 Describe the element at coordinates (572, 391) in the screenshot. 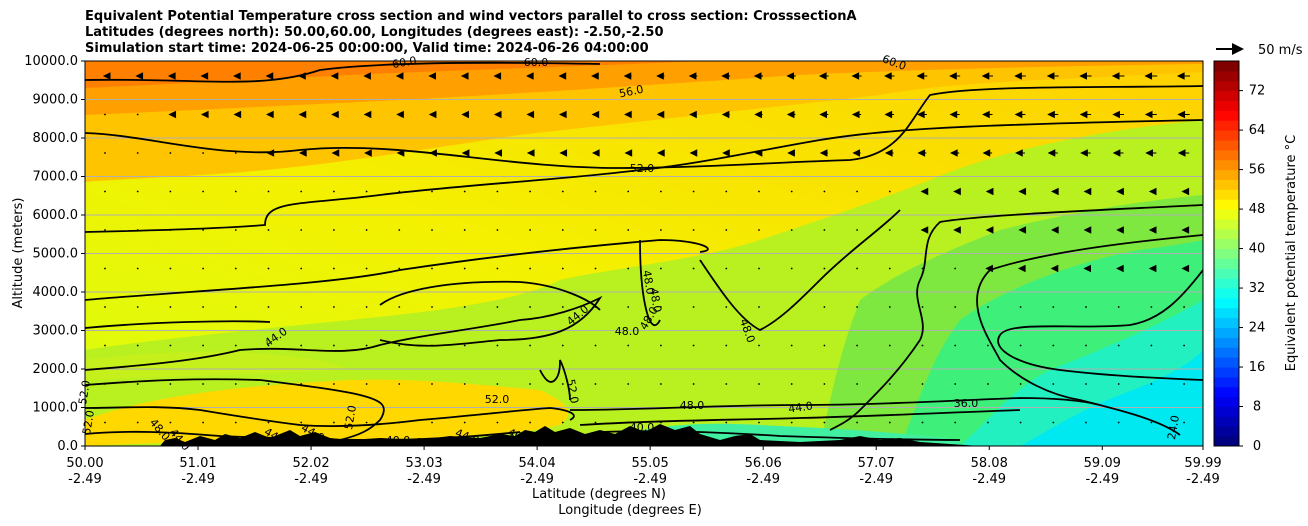

I see `contour-label: 52.0` at that location.